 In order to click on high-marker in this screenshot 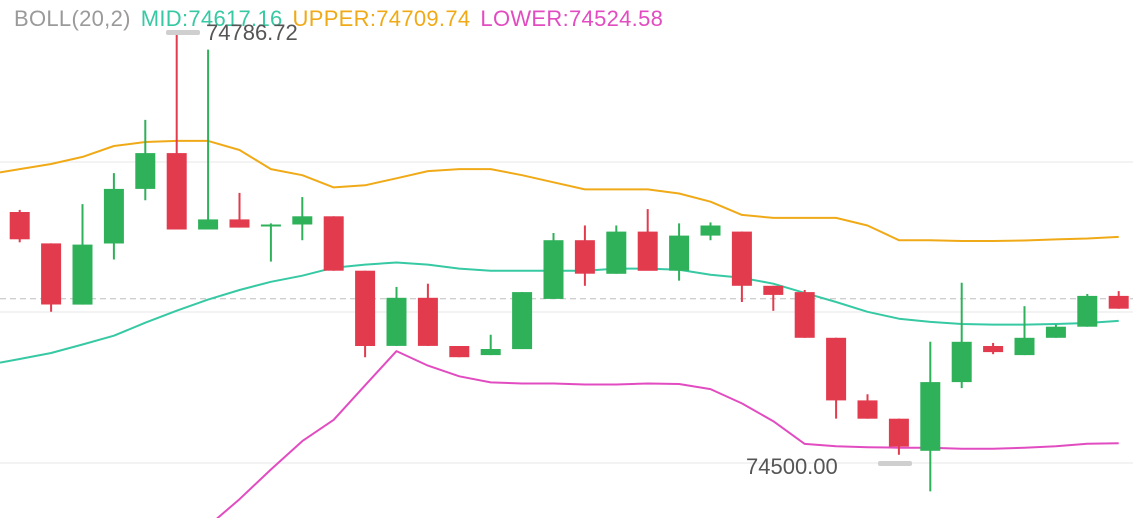, I will do `click(183, 32)`.